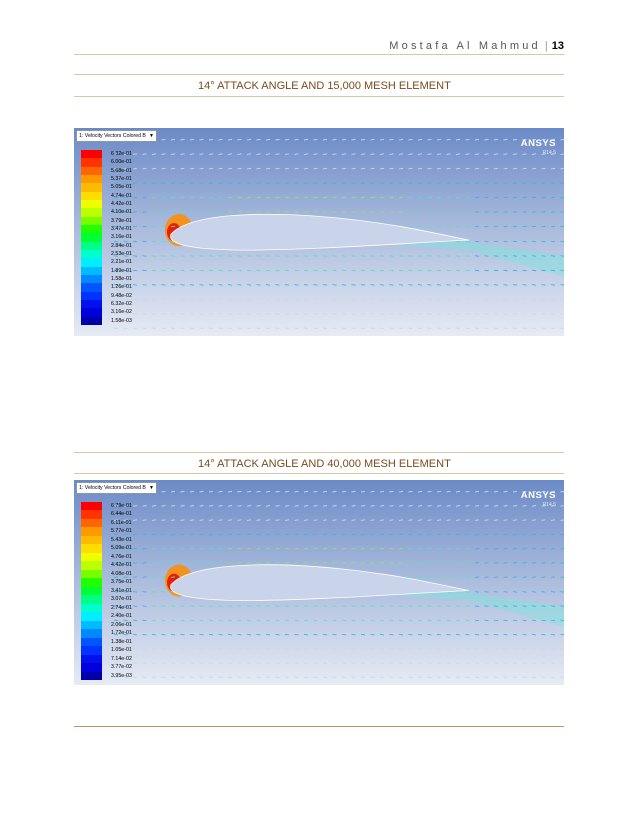  Describe the element at coordinates (324, 86) in the screenshot. I see `figure-caption: 14° ATTACK ANGLE AND 15,000 MESH ELEMENT` at that location.